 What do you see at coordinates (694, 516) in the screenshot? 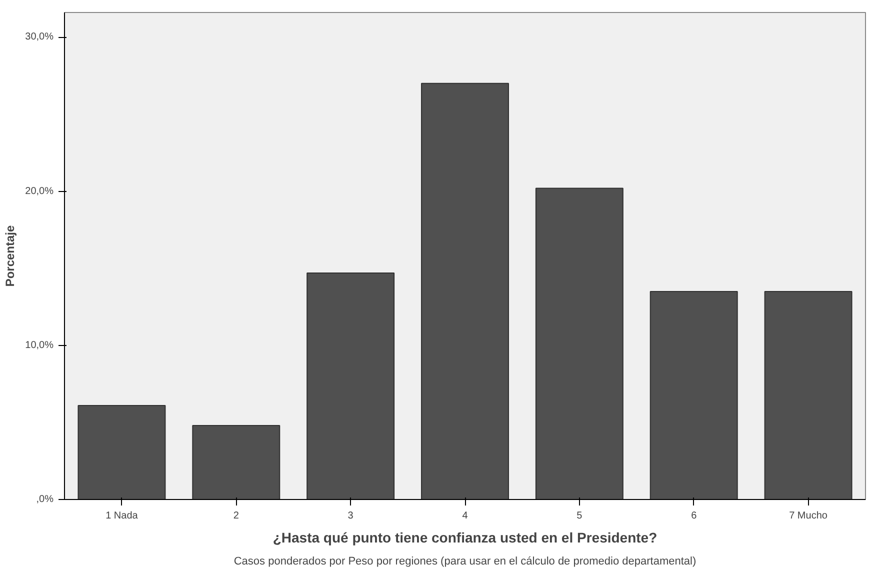
I see `x-tick-label: 6` at bounding box center [694, 516].